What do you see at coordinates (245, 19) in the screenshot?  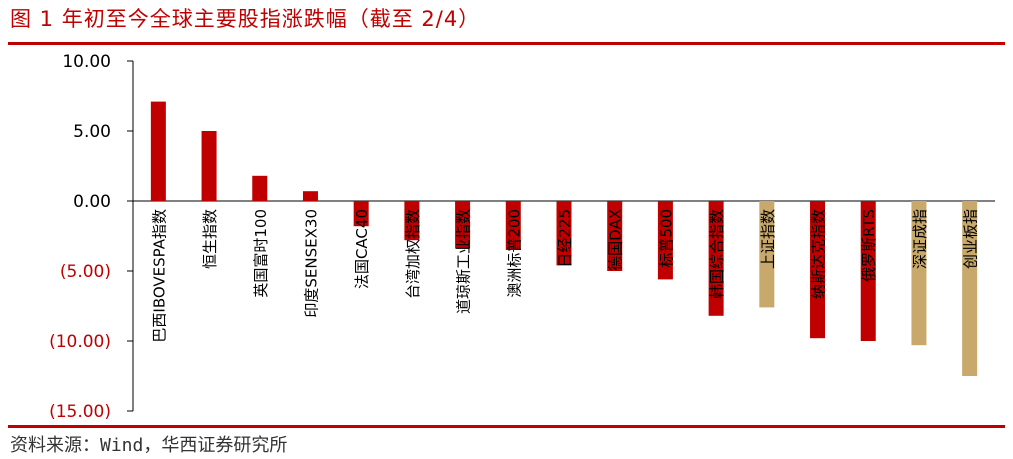 I see `chart-title: 图 1 年初至今全球主要股指涨跌幅（截至 2/4）` at bounding box center [245, 19].